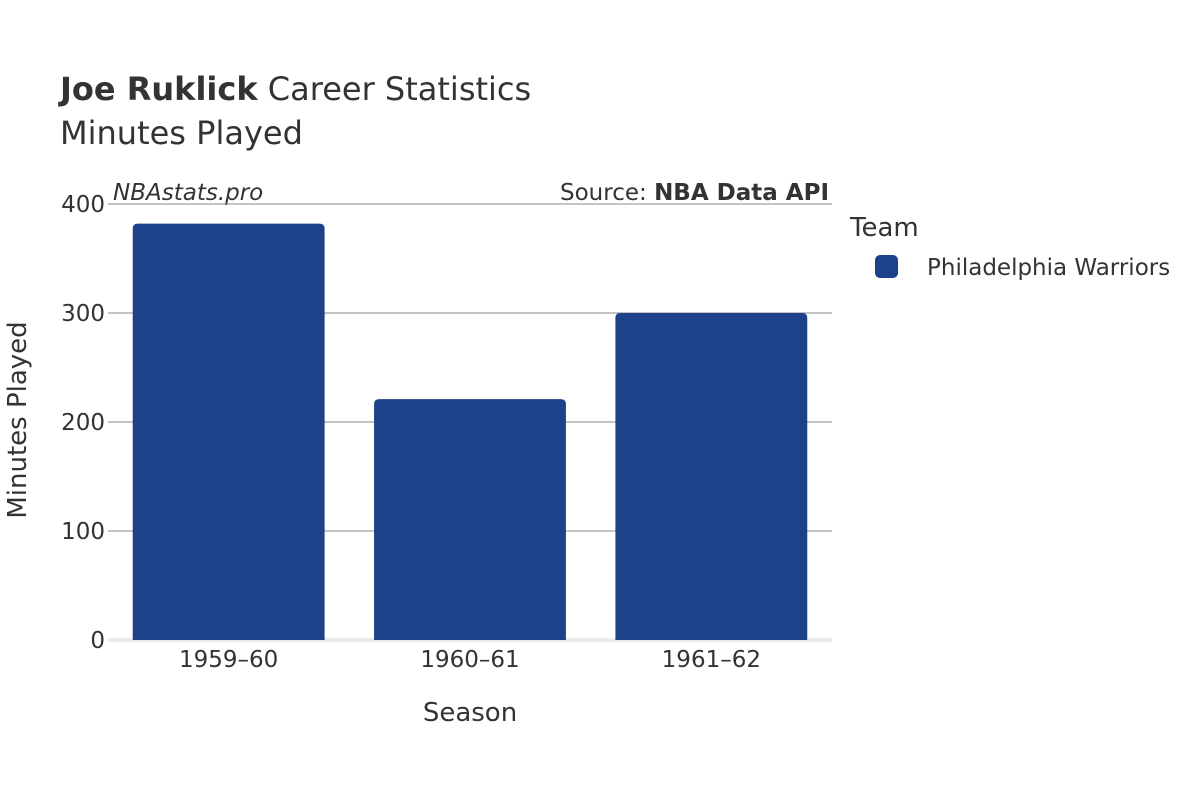 This screenshot has width=1200, height=804. Describe the element at coordinates (607, 193) in the screenshot. I see `source-prefix: Source:` at that location.